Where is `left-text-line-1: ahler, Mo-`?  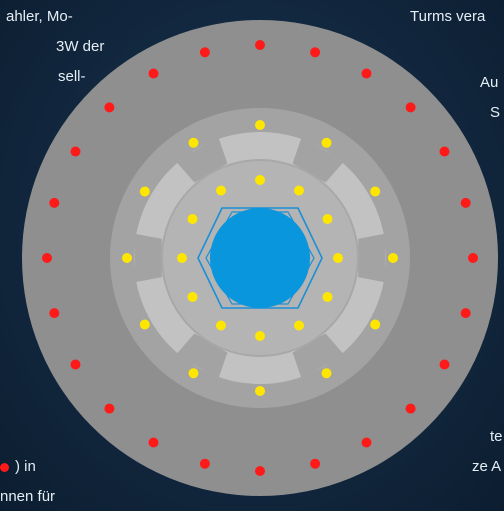
left-text-line-1: ahler, Mo- is located at coordinates (39, 16).